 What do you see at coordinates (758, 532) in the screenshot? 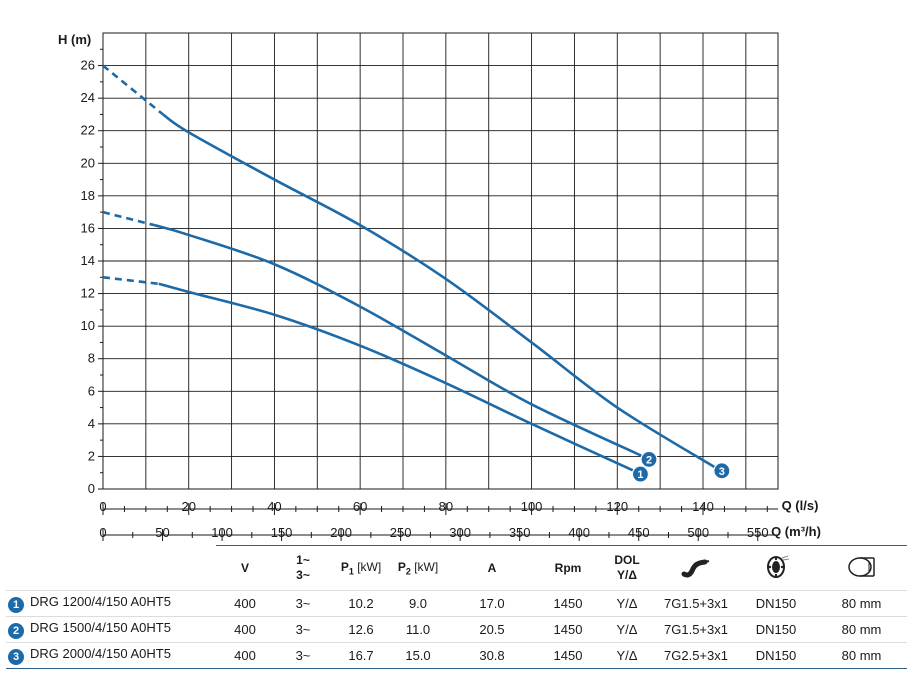
I see `x2-tick-label: 550` at bounding box center [758, 532].